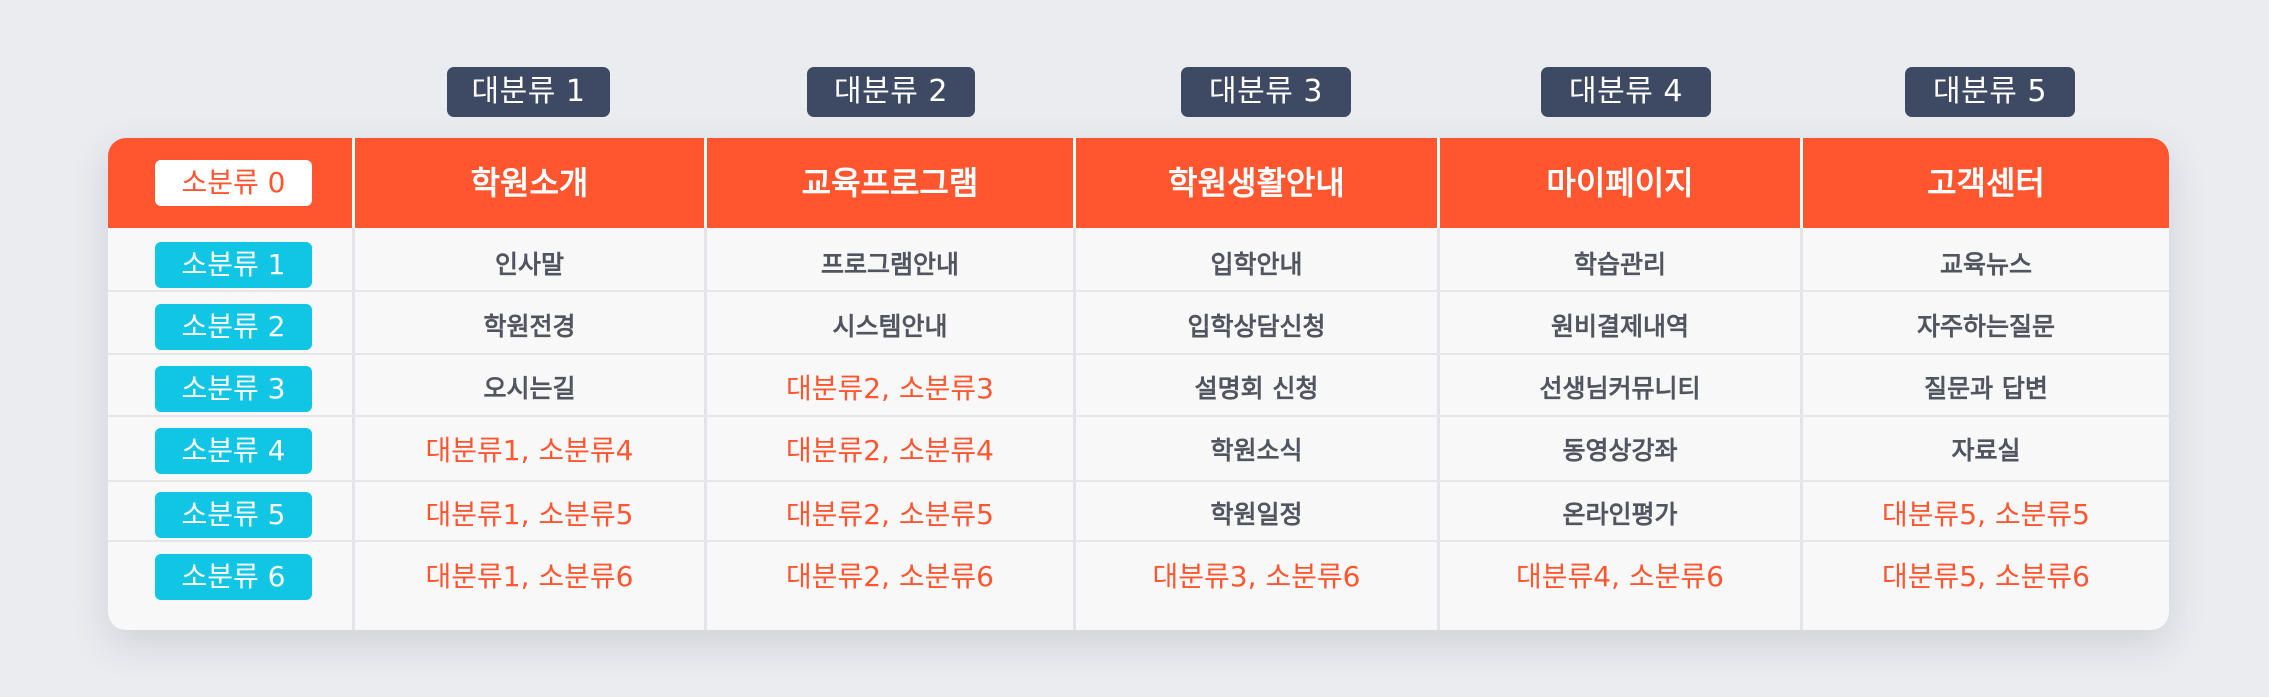 The image size is (2269, 697). I want to click on table-cell: 프로그램안내, so click(889, 264).